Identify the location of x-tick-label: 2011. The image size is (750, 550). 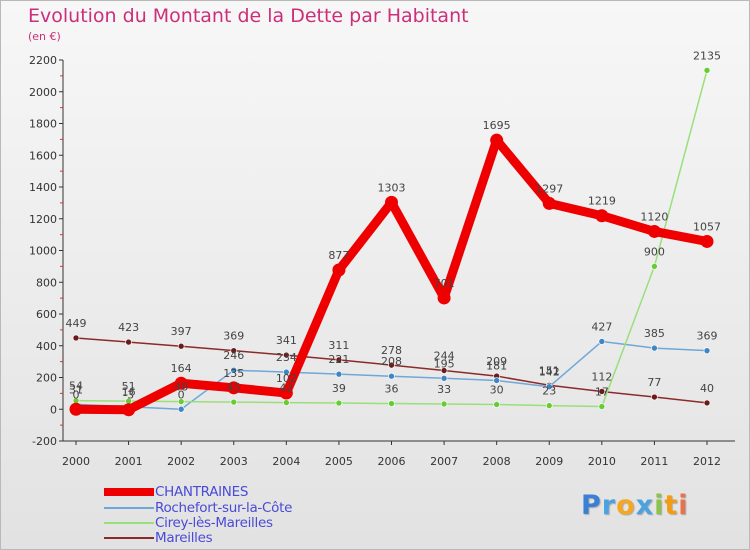
(654, 461).